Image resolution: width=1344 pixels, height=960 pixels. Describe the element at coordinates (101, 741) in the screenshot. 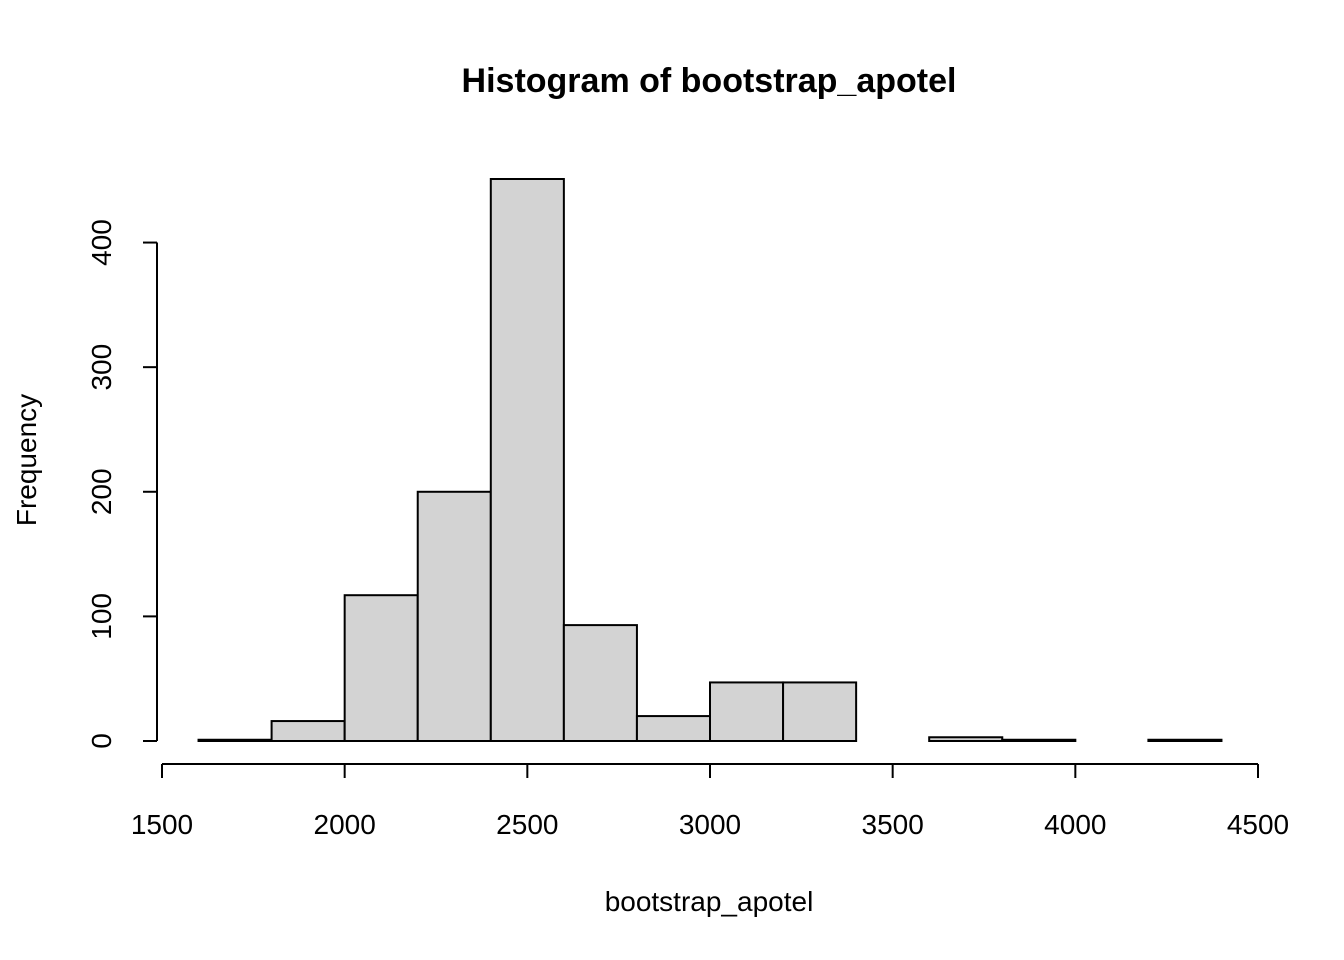

I see `y-tick-label: 0` at that location.